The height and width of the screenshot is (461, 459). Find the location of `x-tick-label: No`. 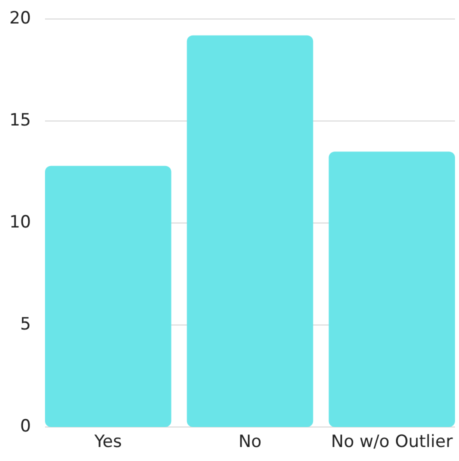

x-tick-label: No is located at coordinates (250, 442).